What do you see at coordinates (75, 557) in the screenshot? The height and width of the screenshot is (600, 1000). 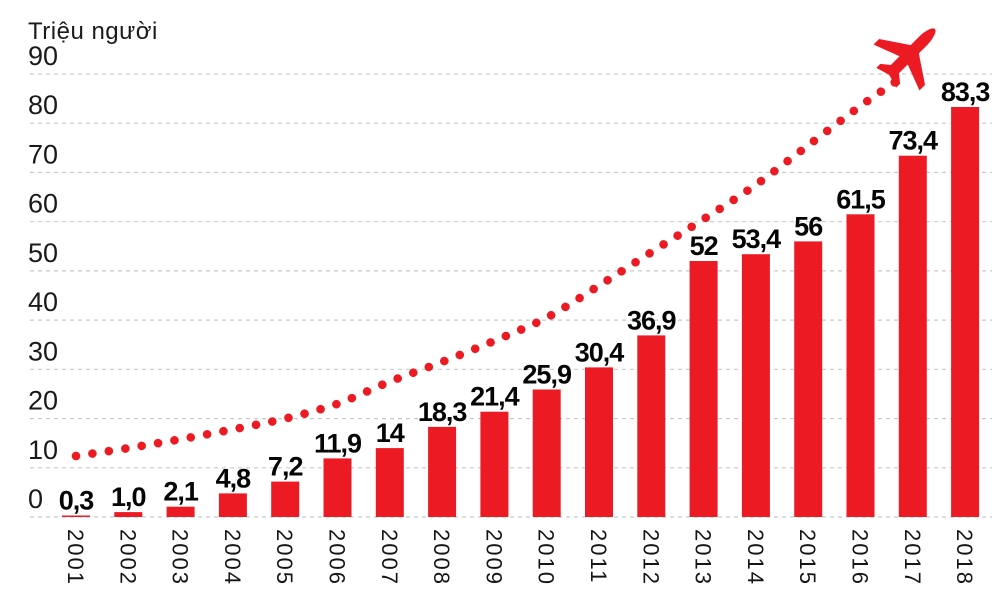 I see `x-tick-label: 2001` at bounding box center [75, 557].